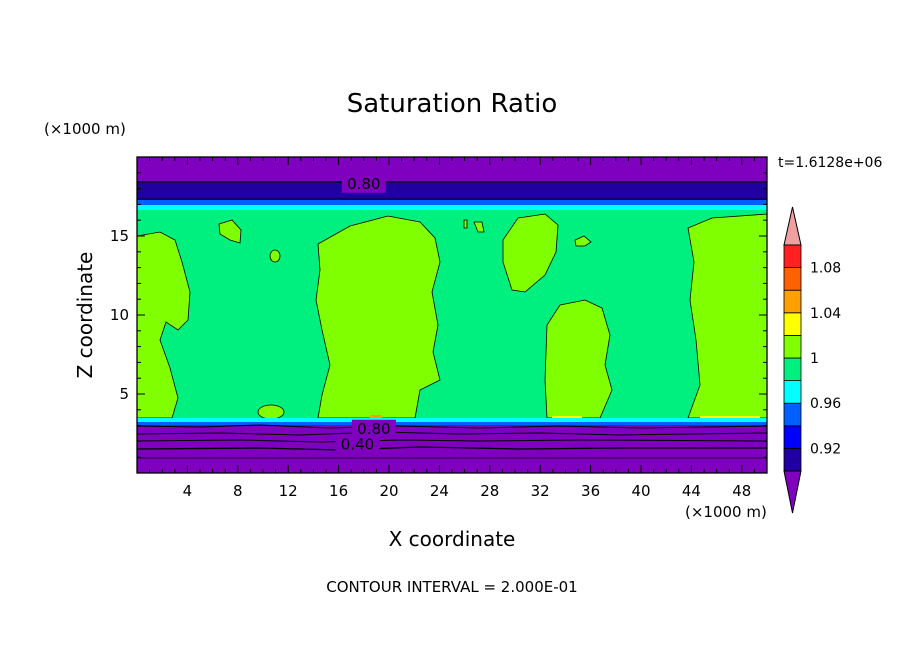 The height and width of the screenshot is (654, 904). I want to click on upper-dark-band, so click(452, 190).